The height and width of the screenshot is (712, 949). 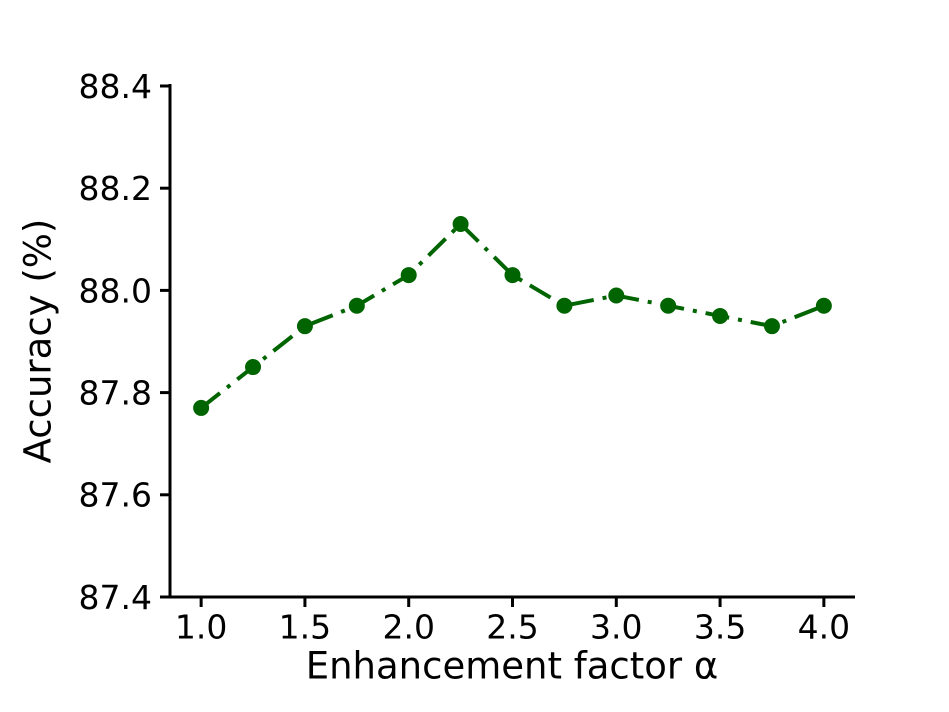 I want to click on y-tick-label: 87.8, so click(x=115, y=392).